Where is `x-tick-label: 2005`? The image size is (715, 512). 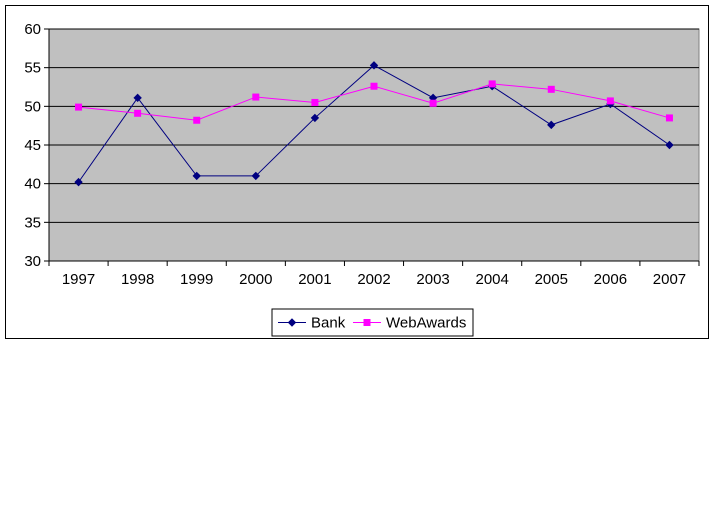
x-tick-label: 2005 is located at coordinates (551, 279).